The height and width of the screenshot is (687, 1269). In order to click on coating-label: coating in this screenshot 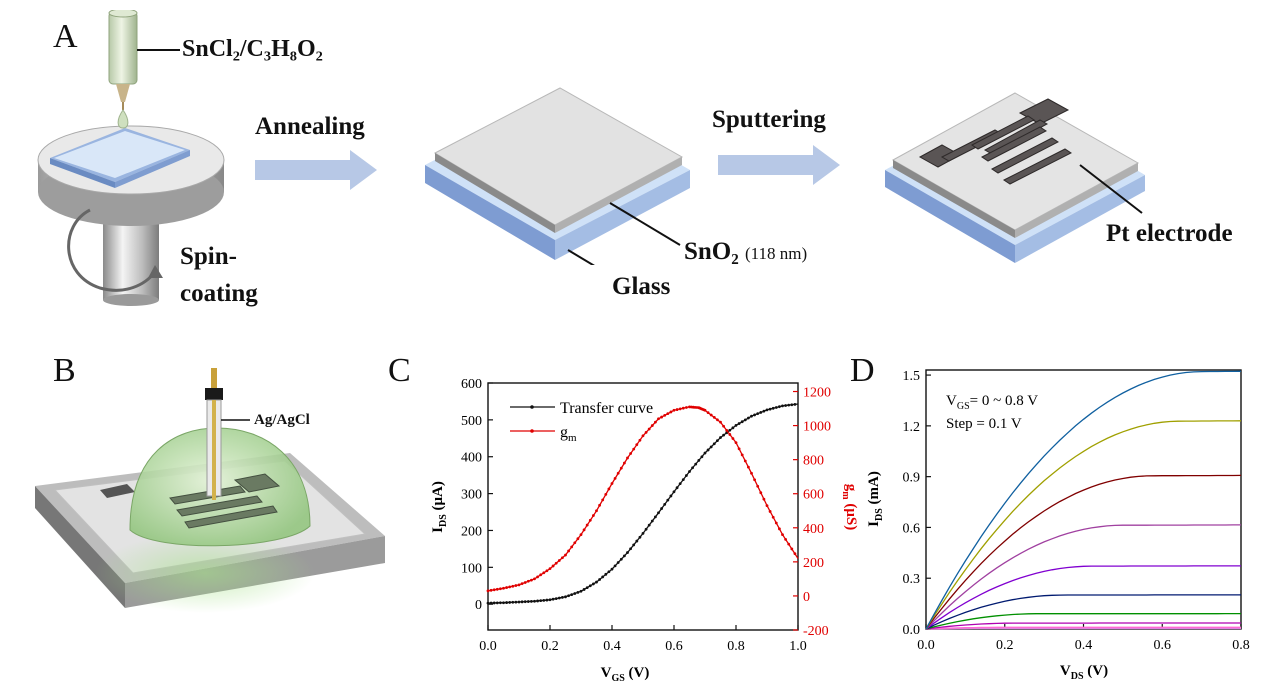, I will do `click(219, 293)`.